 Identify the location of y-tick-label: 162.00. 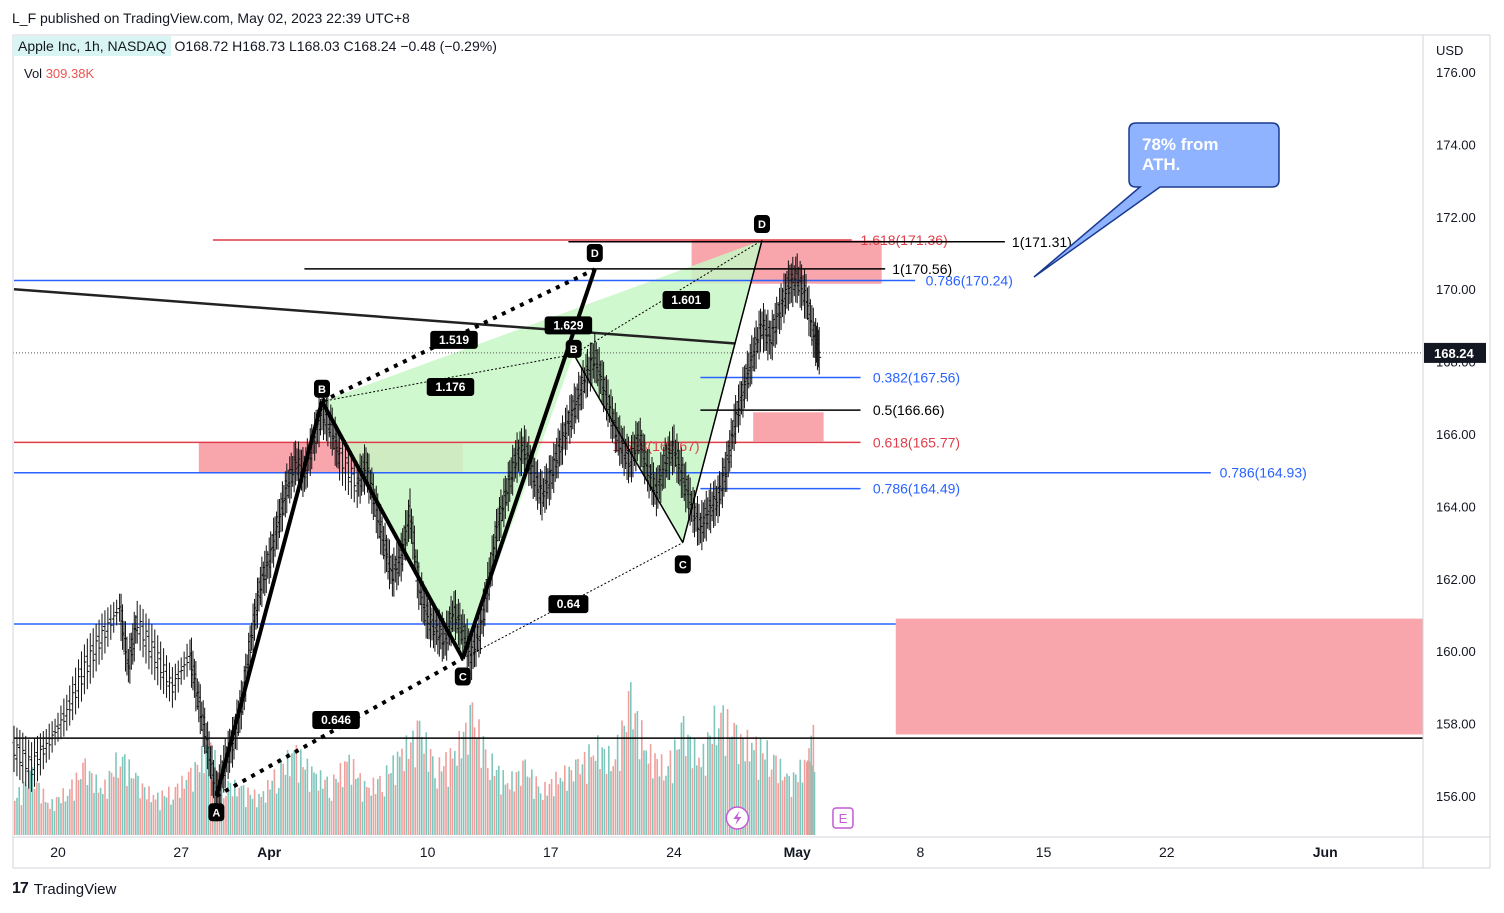
(1456, 579).